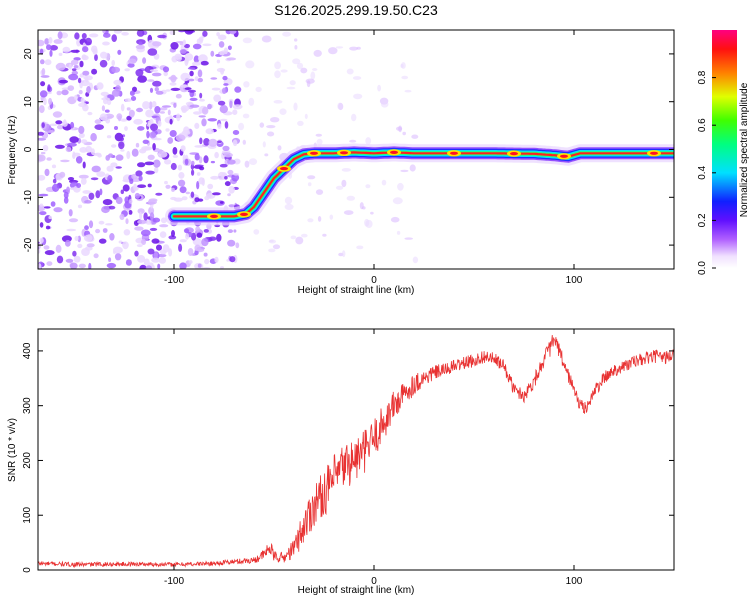 The height and width of the screenshot is (600, 750). Describe the element at coordinates (12, 450) in the screenshot. I see `snr-y-label: SNR (10 * v/v)` at that location.